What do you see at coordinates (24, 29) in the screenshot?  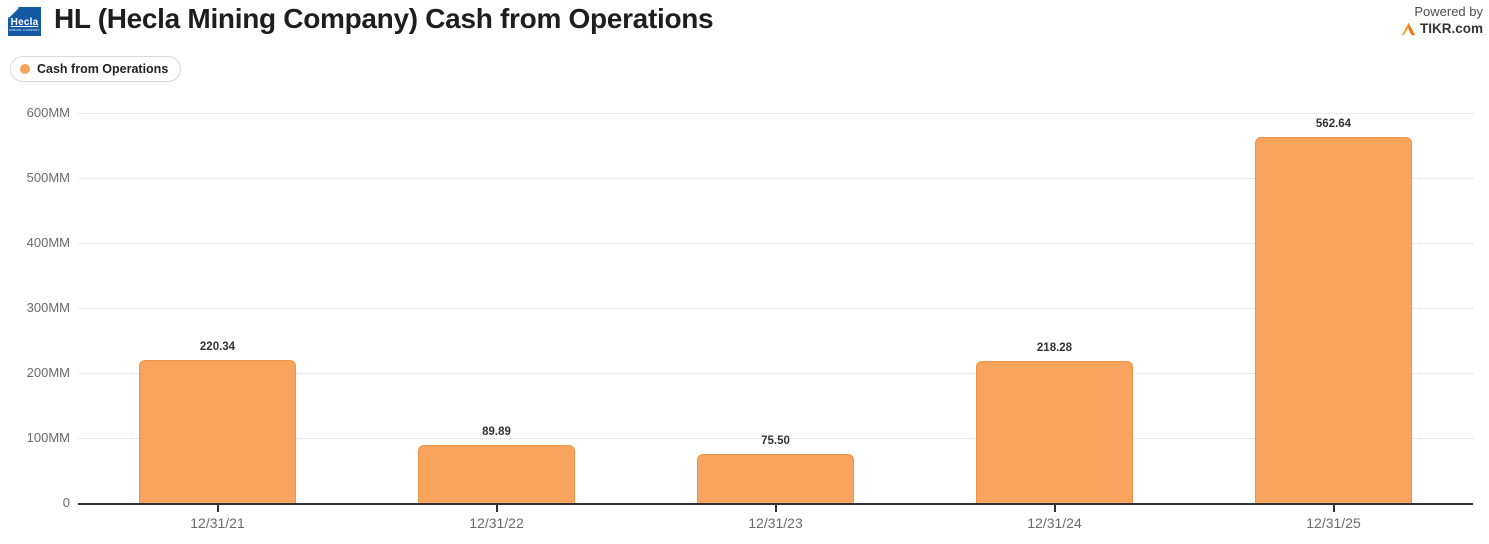 I see `hecla-logo-subtext: MINING COMPANY` at bounding box center [24, 29].